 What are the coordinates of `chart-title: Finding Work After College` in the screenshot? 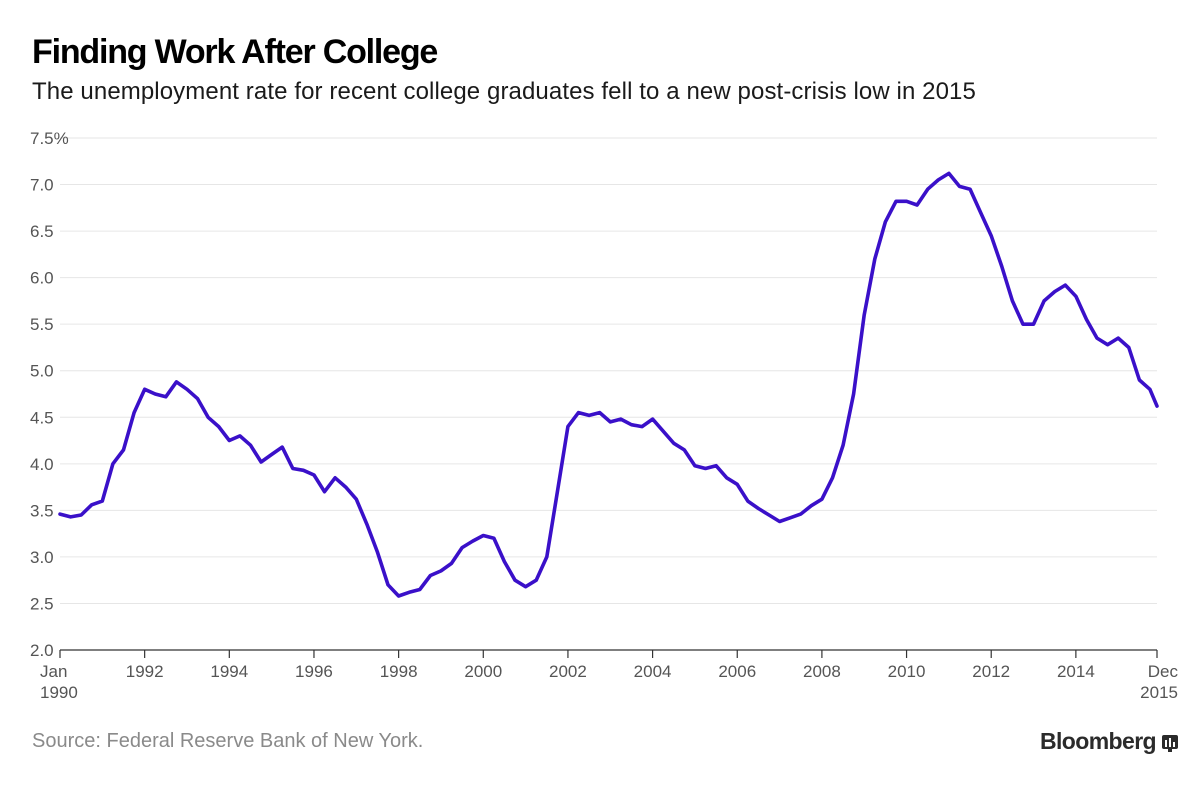 It's located at (235, 52).